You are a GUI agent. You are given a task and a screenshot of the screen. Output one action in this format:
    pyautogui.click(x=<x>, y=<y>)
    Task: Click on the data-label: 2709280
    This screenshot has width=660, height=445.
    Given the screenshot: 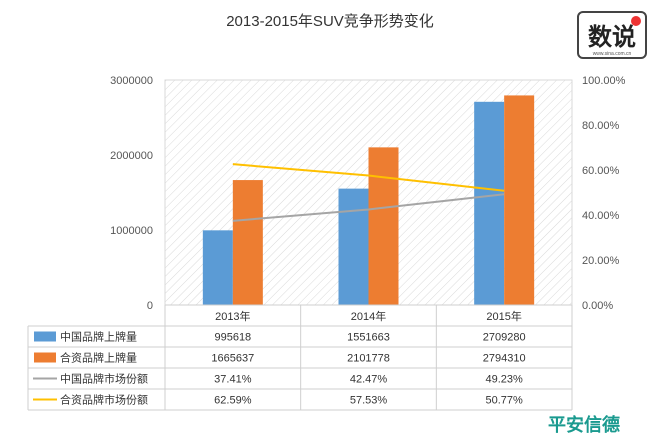 What is the action you would take?
    pyautogui.click(x=504, y=338)
    